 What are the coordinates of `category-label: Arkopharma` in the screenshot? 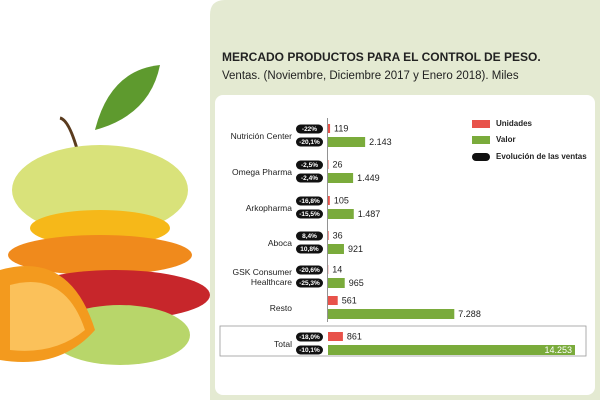 It's located at (268, 208).